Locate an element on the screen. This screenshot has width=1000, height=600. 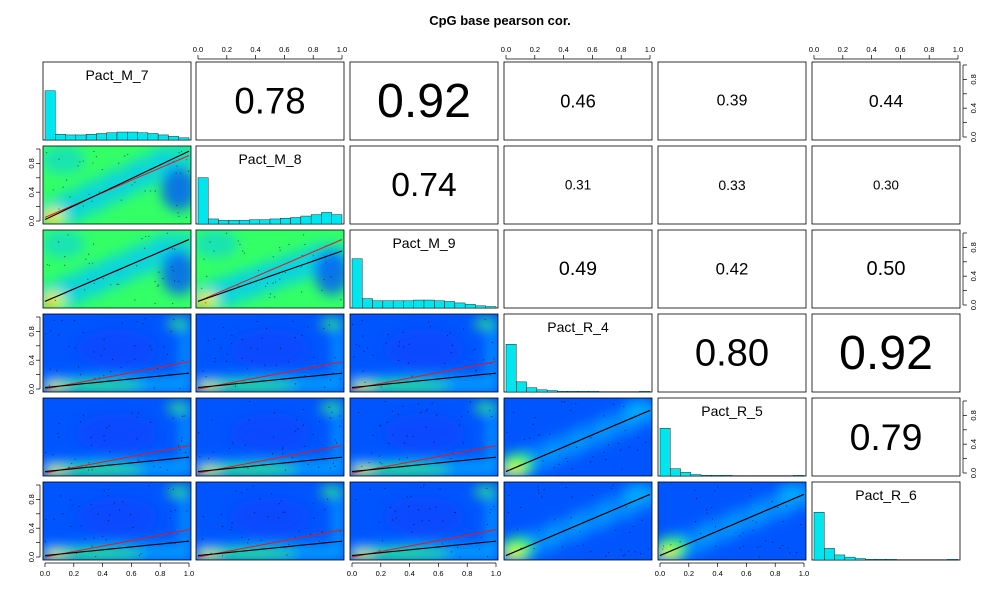
histogram-panel: Pact_R_4 is located at coordinates (578, 353).